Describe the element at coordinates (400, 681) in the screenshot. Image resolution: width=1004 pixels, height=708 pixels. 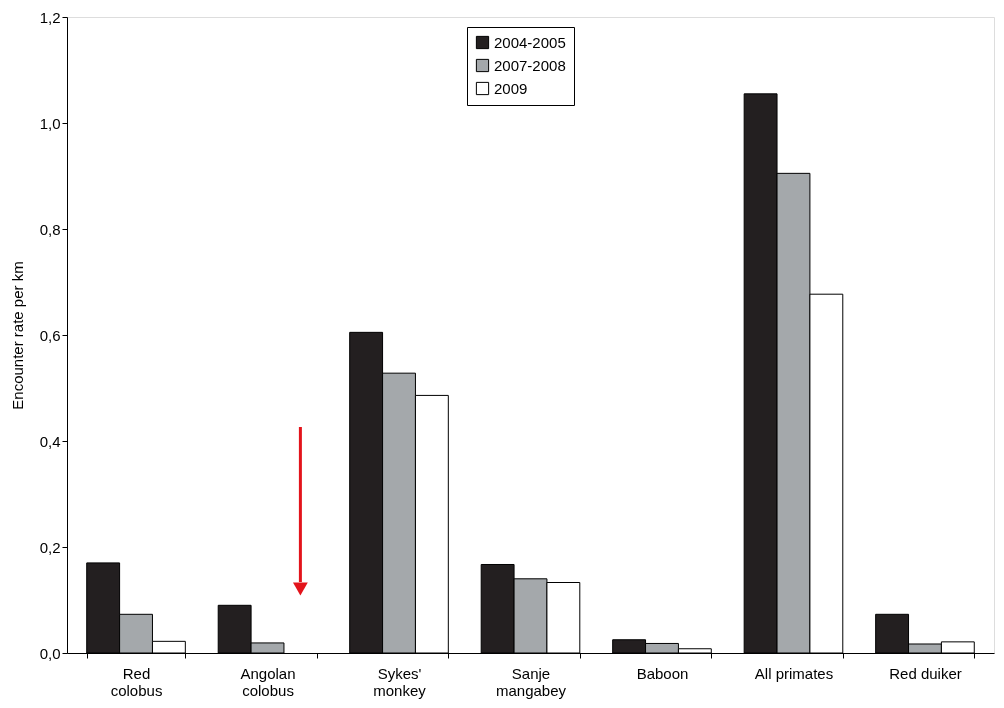
I see `x-tick-label: Sykes' monkey` at that location.